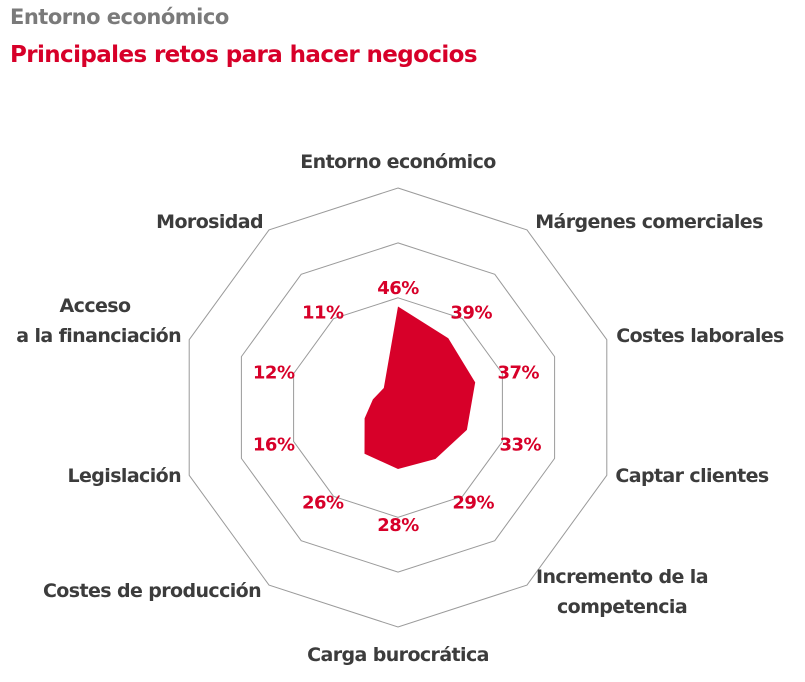 The width and height of the screenshot is (805, 682). I want to click on value-label: 29%, so click(473, 503).